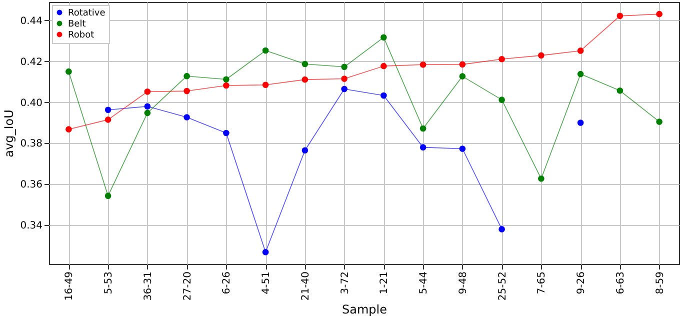 This screenshot has width=685, height=331. What do you see at coordinates (424, 283) in the screenshot?
I see `x-tick-label: 5-44` at bounding box center [424, 283].